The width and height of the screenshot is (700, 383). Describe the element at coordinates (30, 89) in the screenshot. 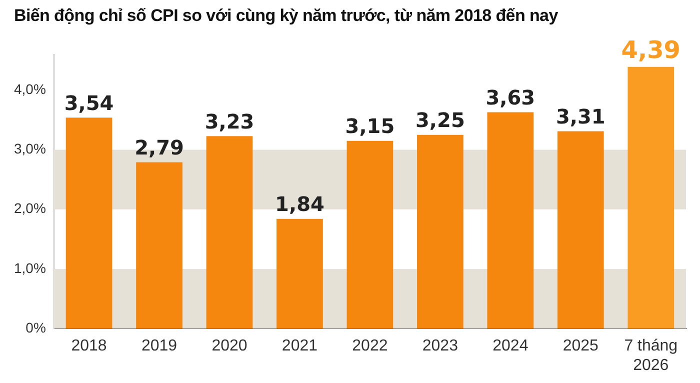

I see `y-tick-label: 4,0%` at that location.